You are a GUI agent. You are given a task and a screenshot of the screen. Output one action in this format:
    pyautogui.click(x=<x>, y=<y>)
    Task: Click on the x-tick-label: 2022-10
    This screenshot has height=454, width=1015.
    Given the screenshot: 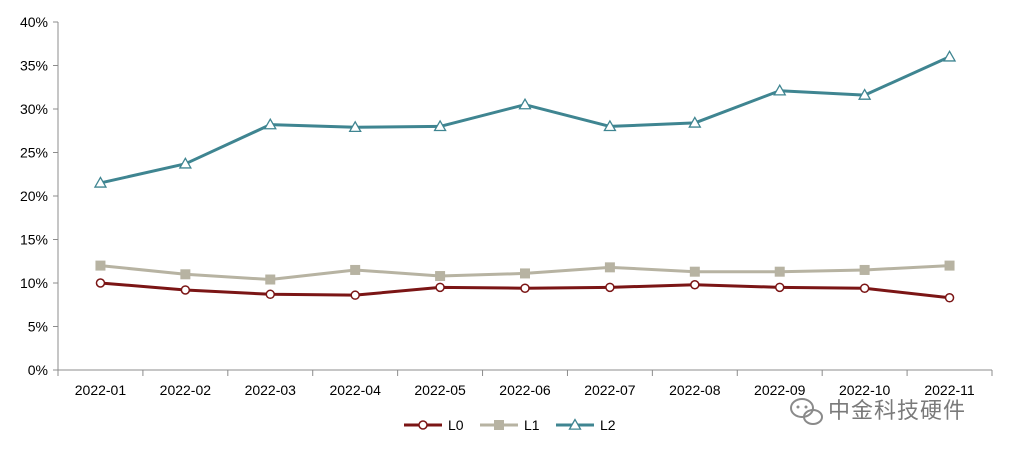 What is the action you would take?
    pyautogui.click(x=865, y=390)
    